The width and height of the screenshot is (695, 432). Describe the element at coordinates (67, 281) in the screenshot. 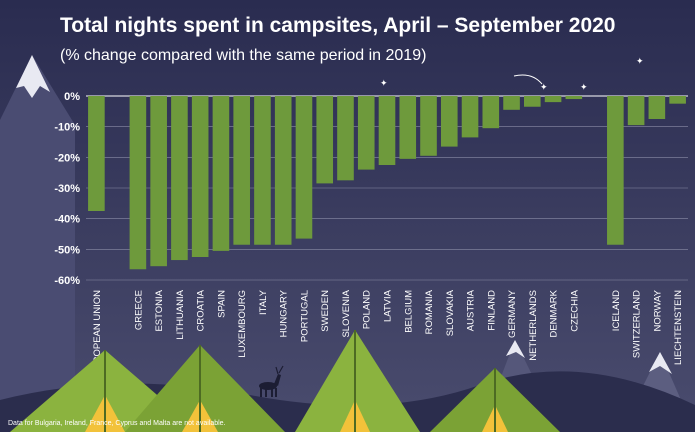

I see `y-tick-label: -60%` at that location.